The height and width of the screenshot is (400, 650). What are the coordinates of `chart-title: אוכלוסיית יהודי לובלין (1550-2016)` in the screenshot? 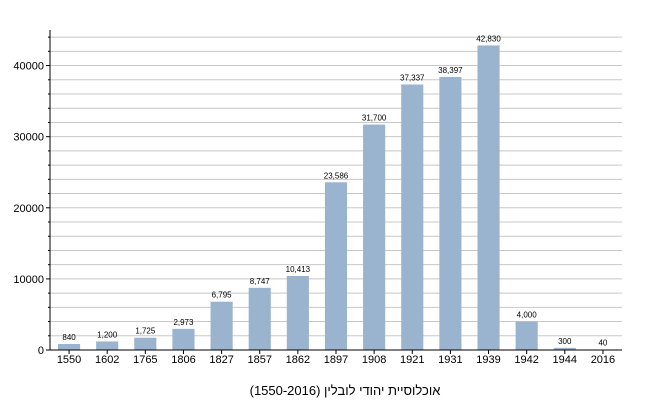 It's located at (345, 390).